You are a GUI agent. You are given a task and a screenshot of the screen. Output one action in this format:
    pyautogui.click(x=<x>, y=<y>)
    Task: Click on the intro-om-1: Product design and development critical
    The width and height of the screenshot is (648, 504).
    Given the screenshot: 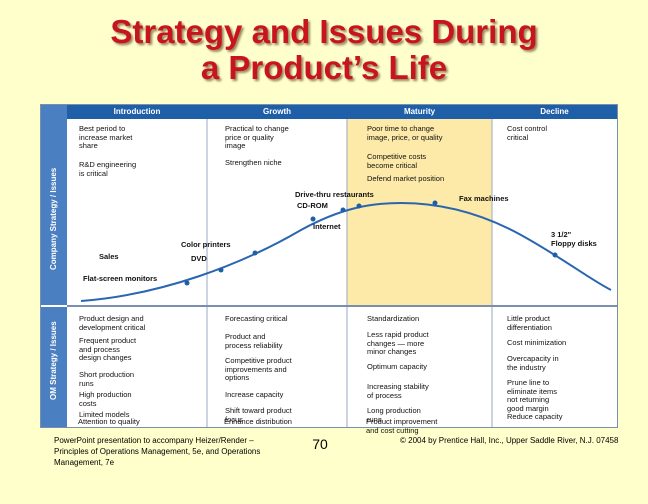 What is the action you would take?
    pyautogui.click(x=112, y=323)
    